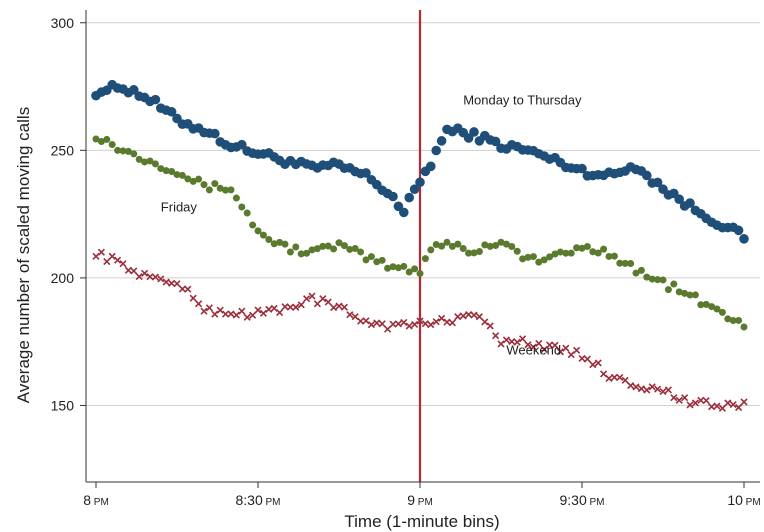 This screenshot has width=764, height=532. What do you see at coordinates (63, 278) in the screenshot?
I see `y-tick-label-1: 200` at bounding box center [63, 278].